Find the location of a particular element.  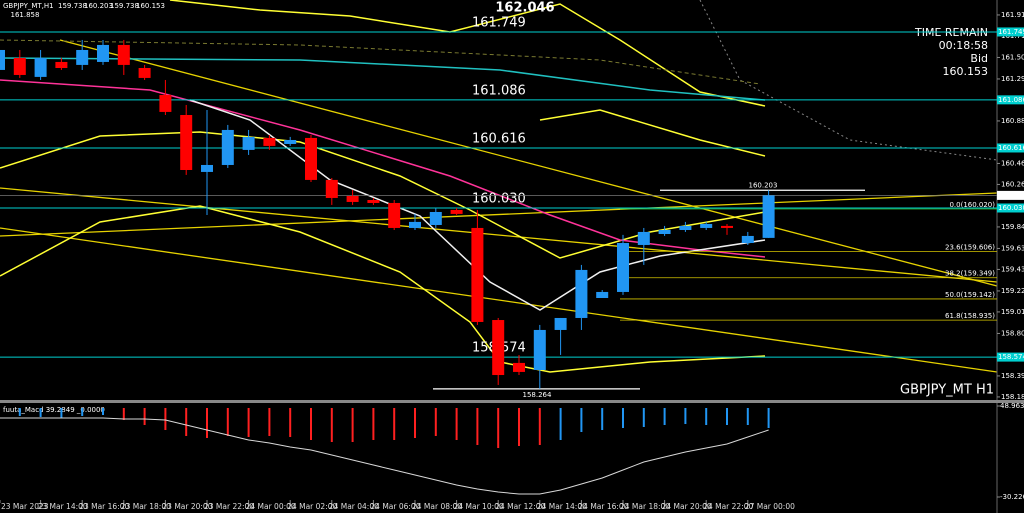

cloud-line is located at coordinates (380, 62).